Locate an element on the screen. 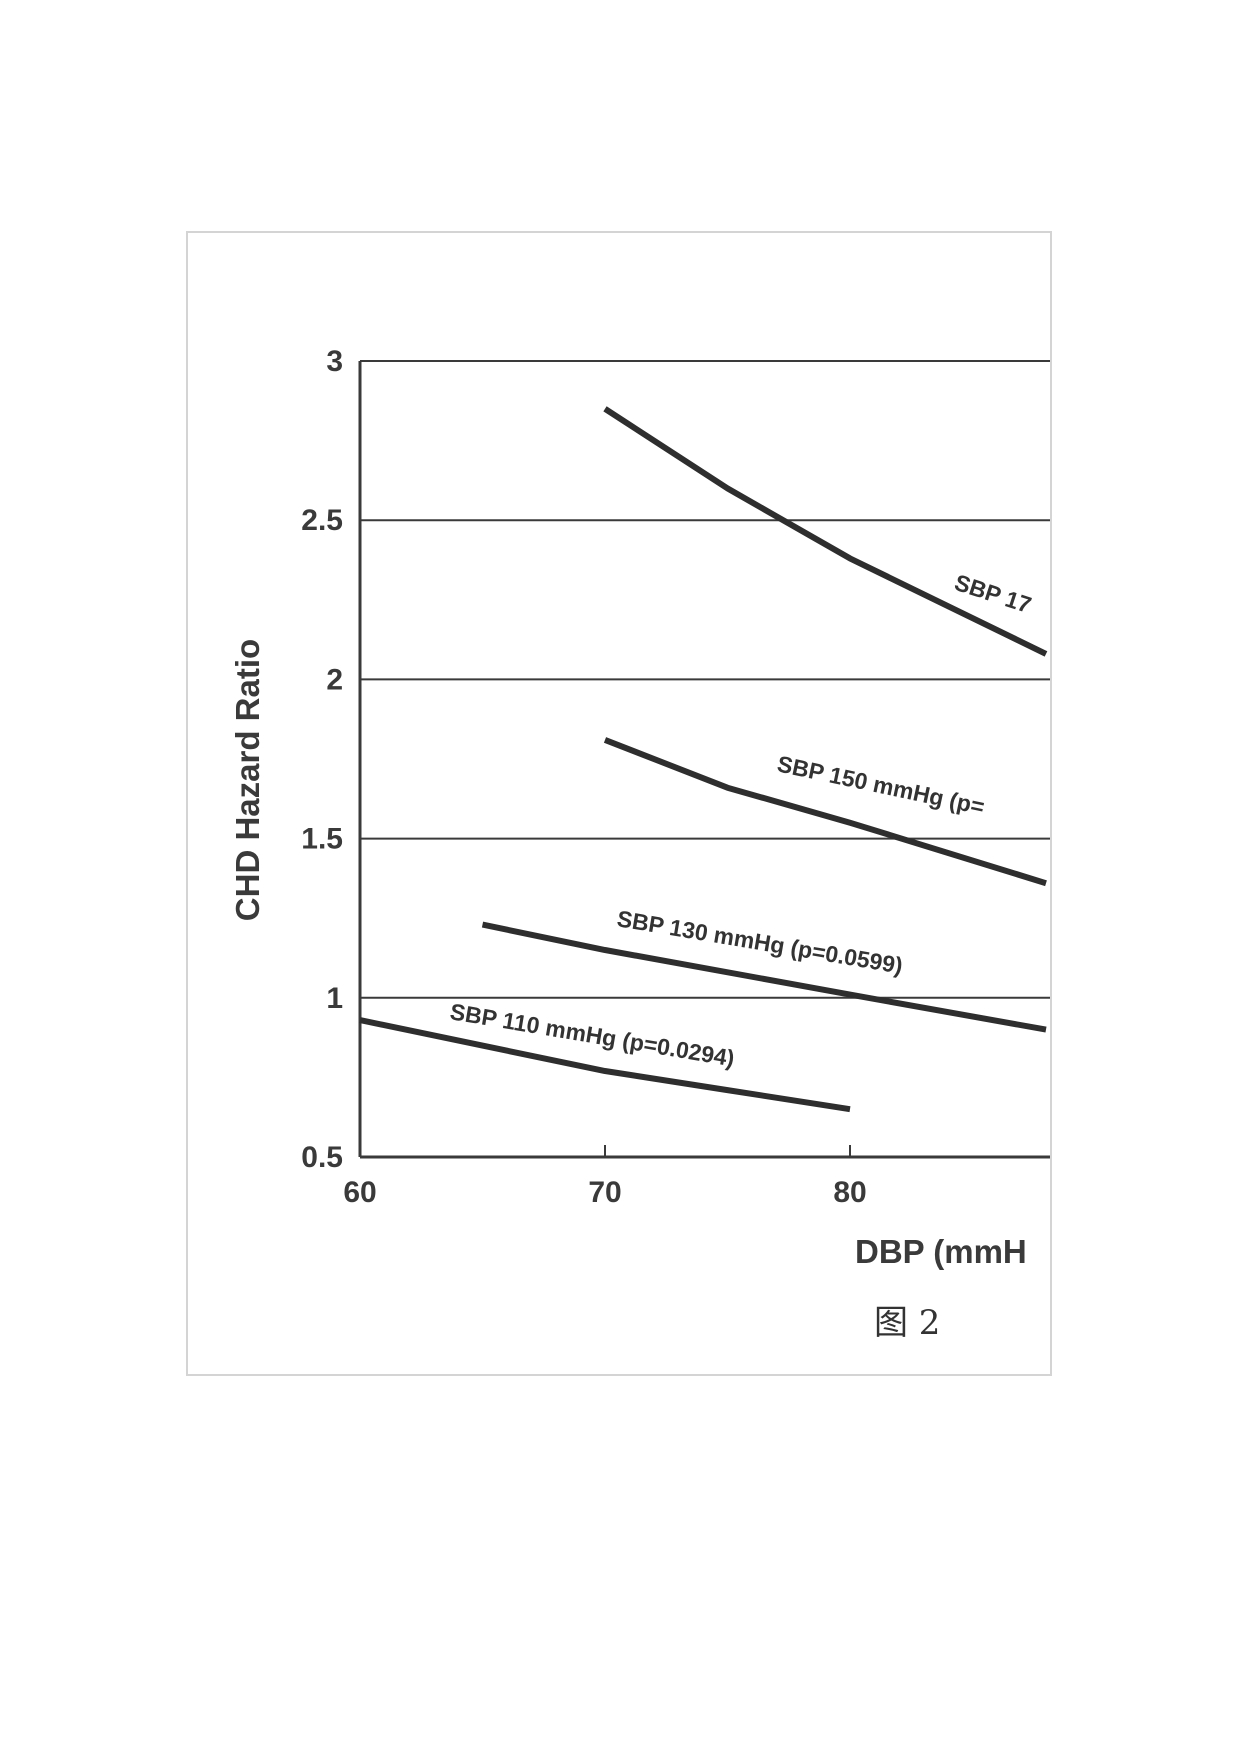 The width and height of the screenshot is (1241, 1754). series-label-sbp110: SBP 110 mmHg (p=0.0294) is located at coordinates (592, 1034).